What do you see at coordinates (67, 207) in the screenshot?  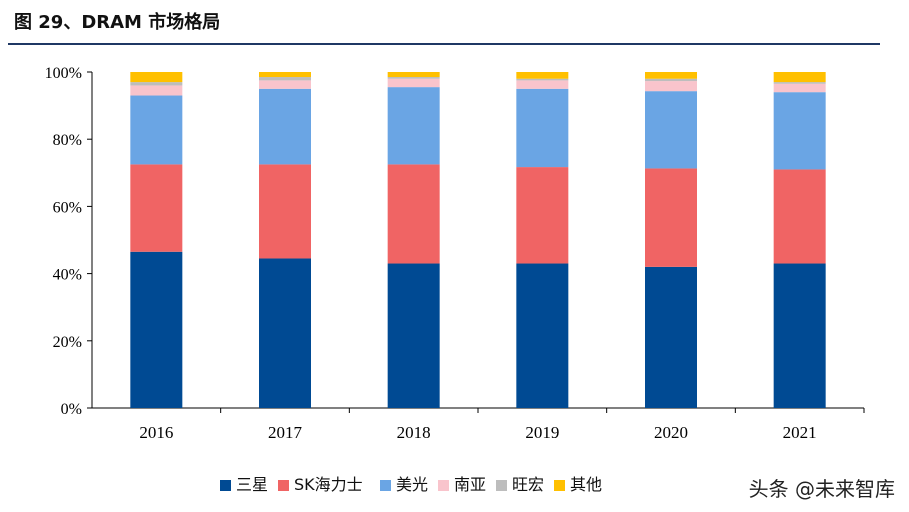 I see `y-tick-label: 60%` at bounding box center [67, 207].